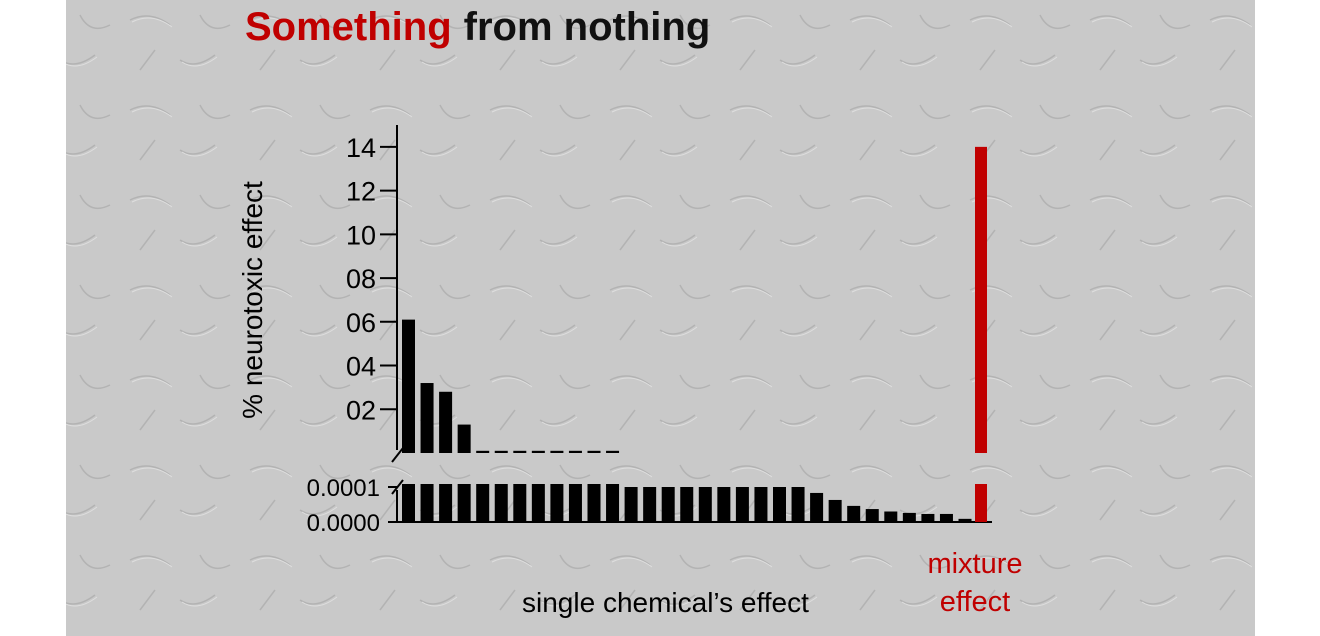 The image size is (1320, 636). What do you see at coordinates (361, 323) in the screenshot?
I see `y-tick-label: 06` at bounding box center [361, 323].